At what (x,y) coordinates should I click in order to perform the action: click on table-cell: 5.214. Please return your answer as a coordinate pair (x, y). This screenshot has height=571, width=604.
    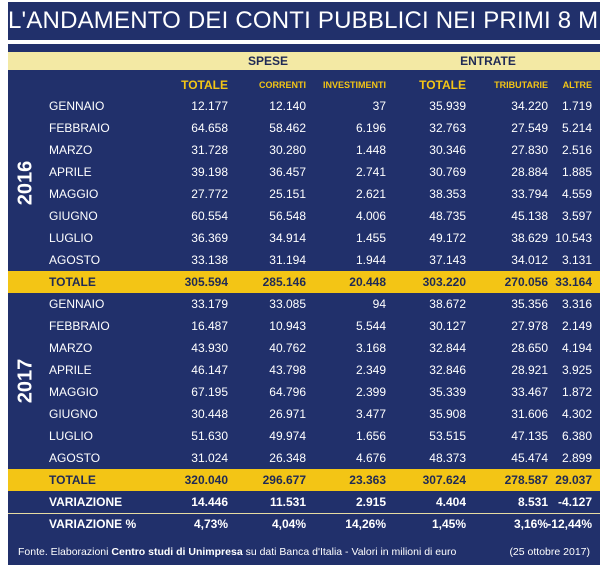
    Looking at the image, I should click on (576, 128).